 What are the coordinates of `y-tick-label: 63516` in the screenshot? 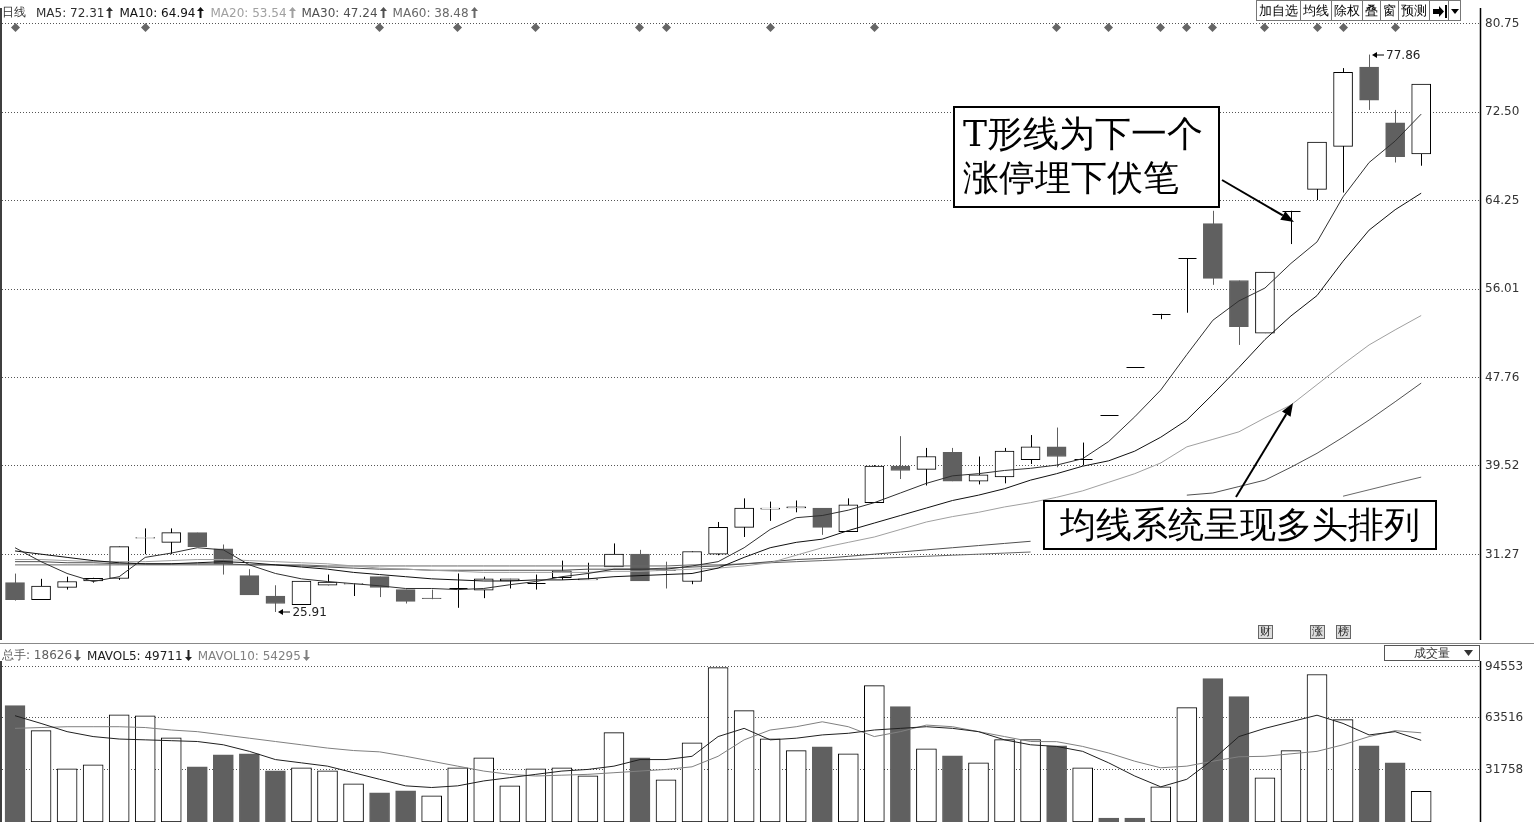 It's located at (1504, 716).